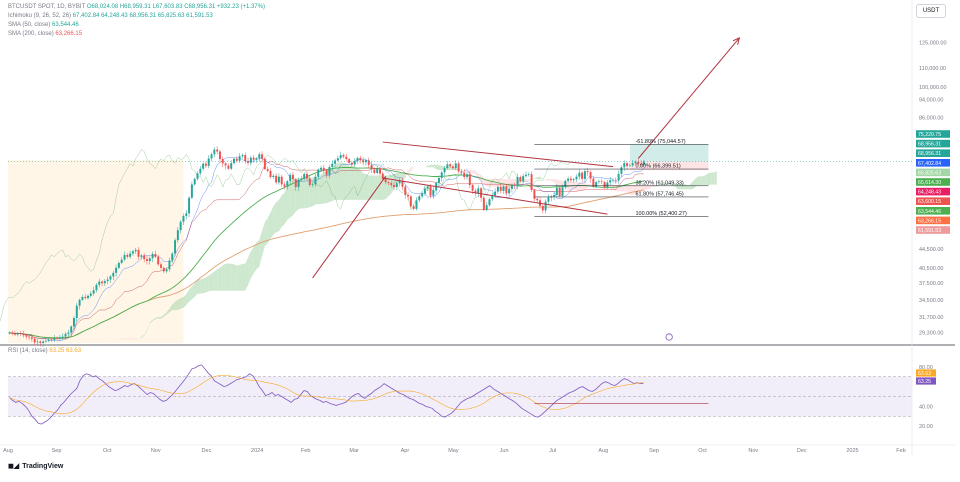  What do you see at coordinates (929, 202) in the screenshot?
I see `price-badge-label: 63,600.15` at bounding box center [929, 202].